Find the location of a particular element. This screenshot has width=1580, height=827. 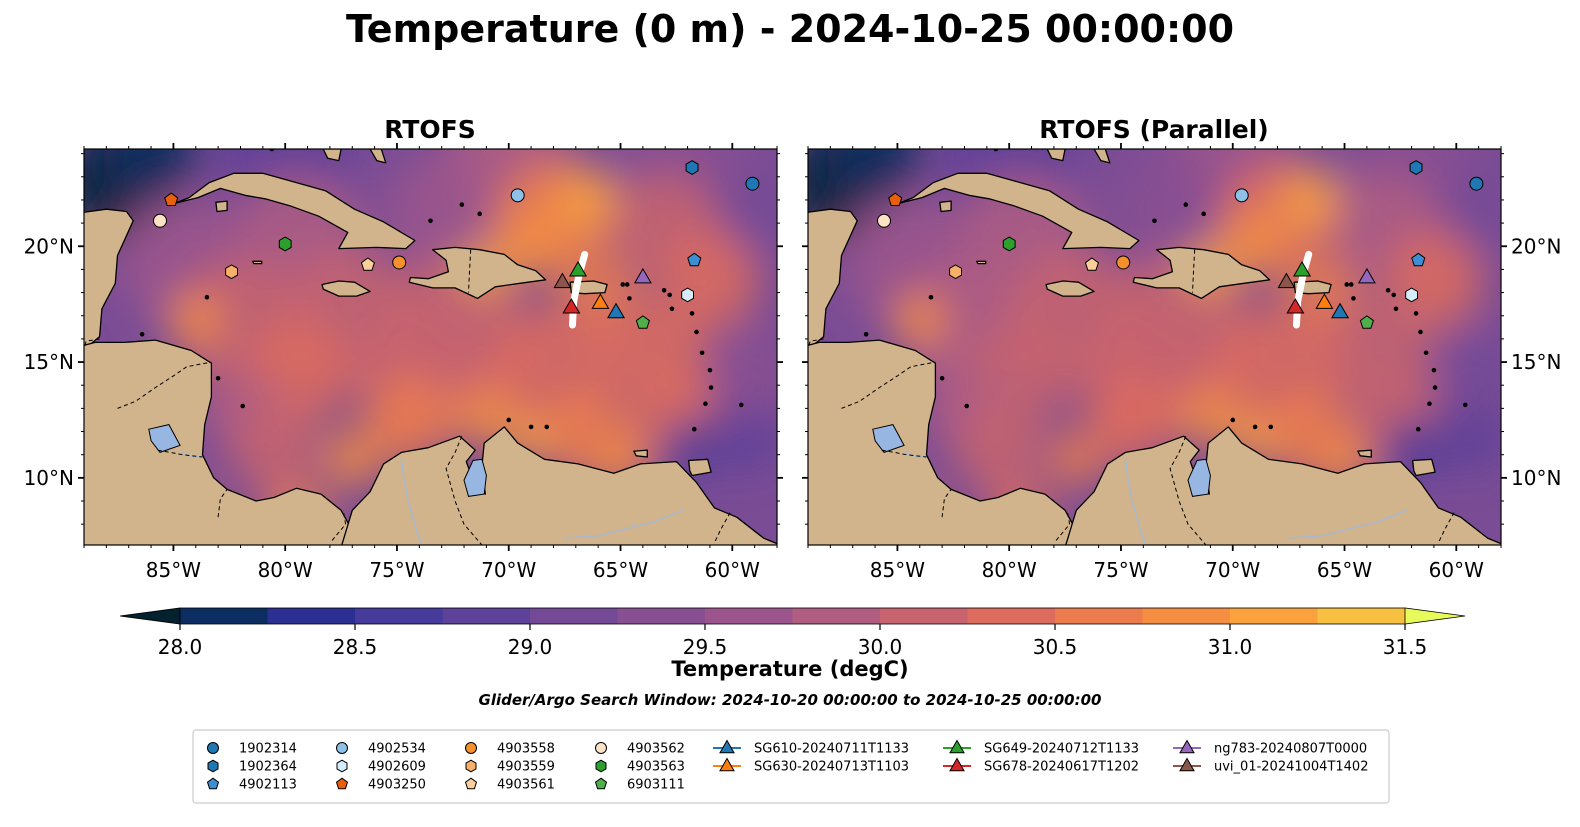

legend-label: 4903558 is located at coordinates (526, 749).